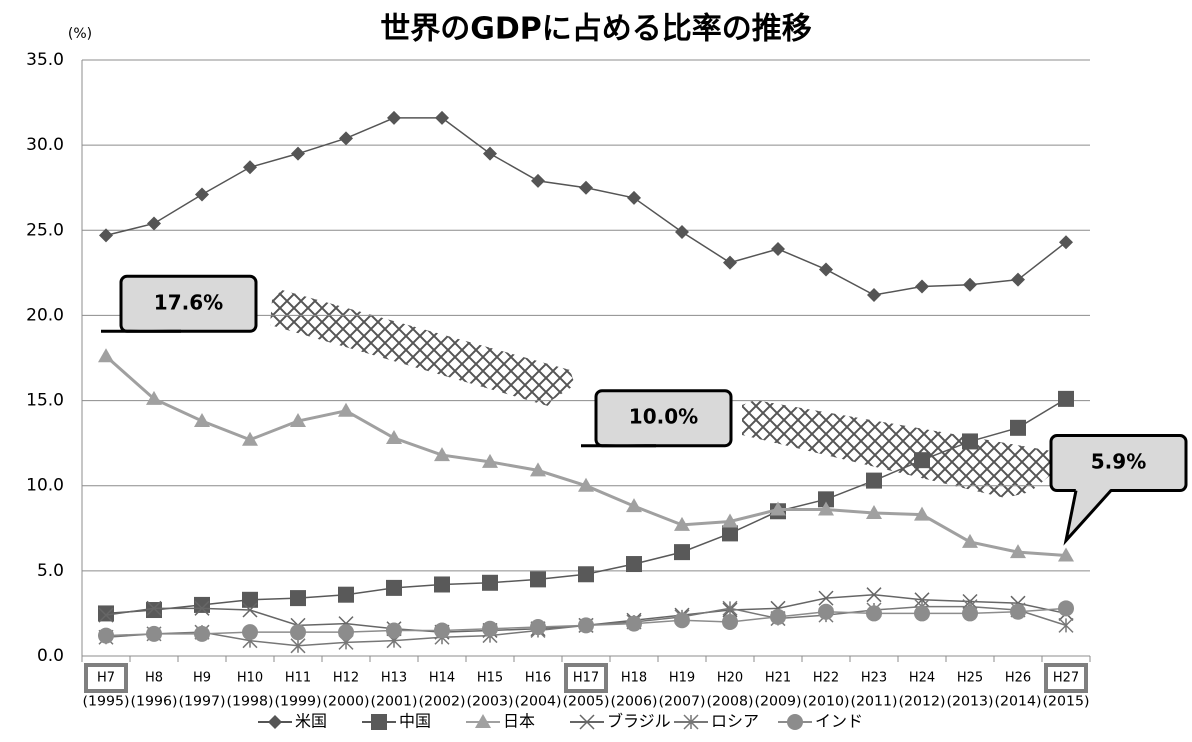 Image resolution: width=1192 pixels, height=742 pixels. What do you see at coordinates (639, 721) in the screenshot?
I see `legend-label: ブラジル` at bounding box center [639, 721].